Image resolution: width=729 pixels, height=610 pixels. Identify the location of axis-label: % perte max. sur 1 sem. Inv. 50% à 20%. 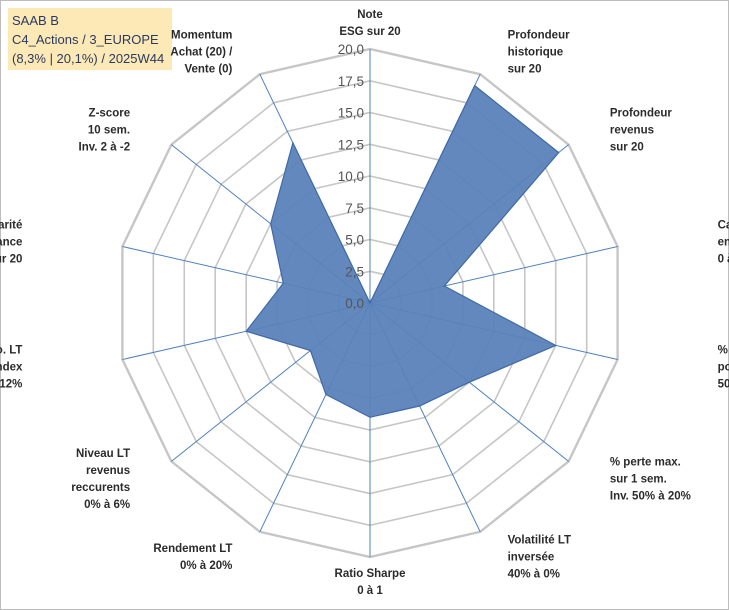
(650, 480).